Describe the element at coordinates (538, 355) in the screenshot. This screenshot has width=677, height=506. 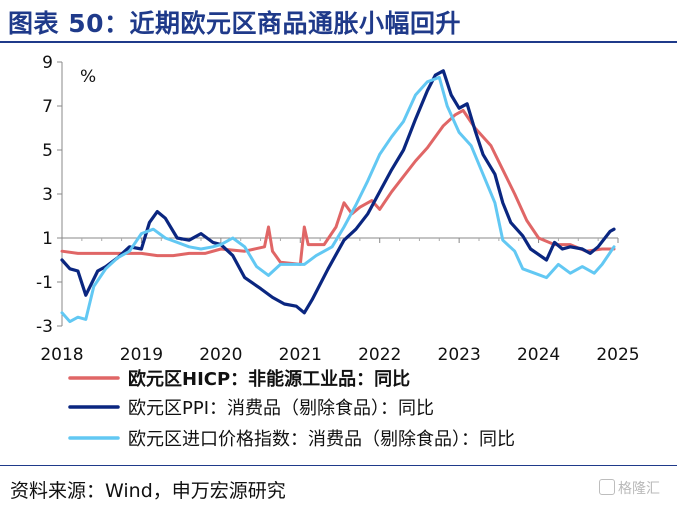
I see `x-tick-label: 2024` at that location.